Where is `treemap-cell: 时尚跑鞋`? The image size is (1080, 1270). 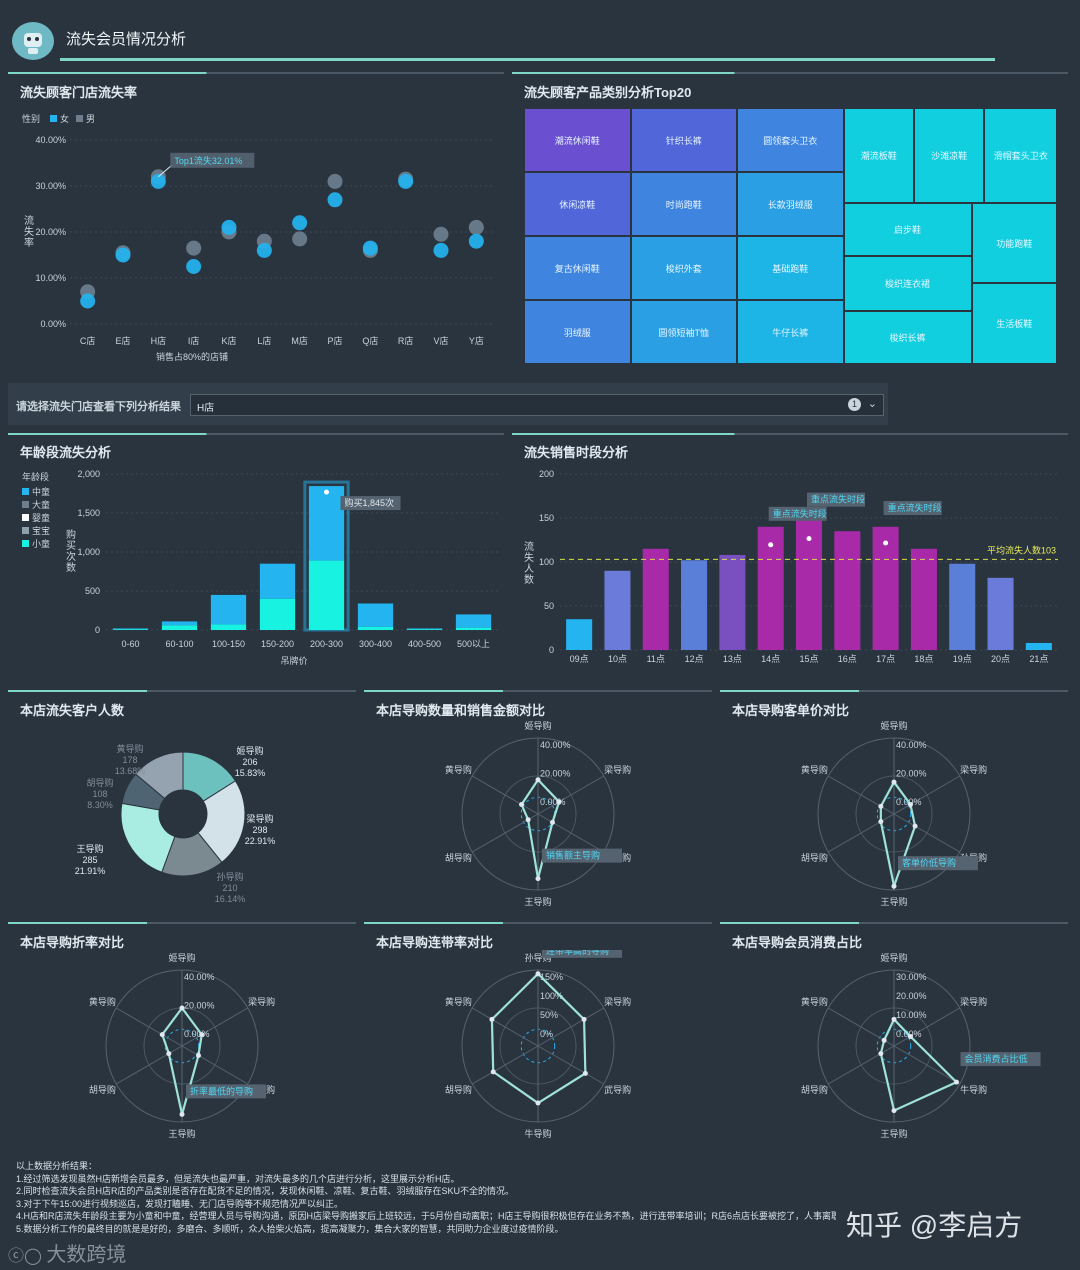 treemap-cell: 时尚跑鞋 is located at coordinates (683, 204).